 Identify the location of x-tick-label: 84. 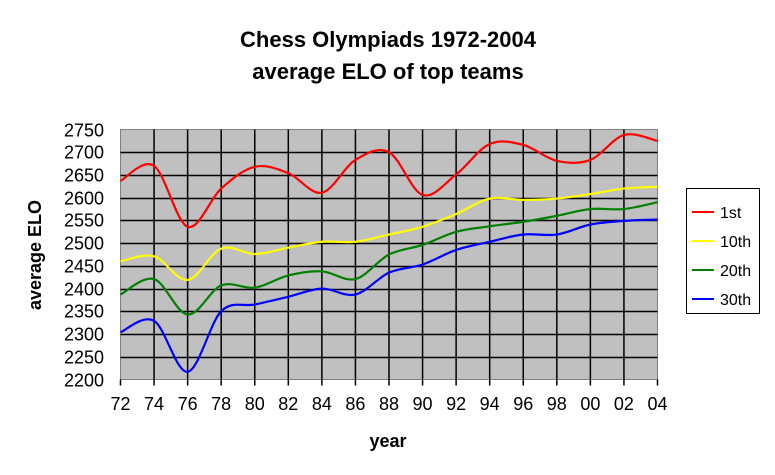
(322, 404).